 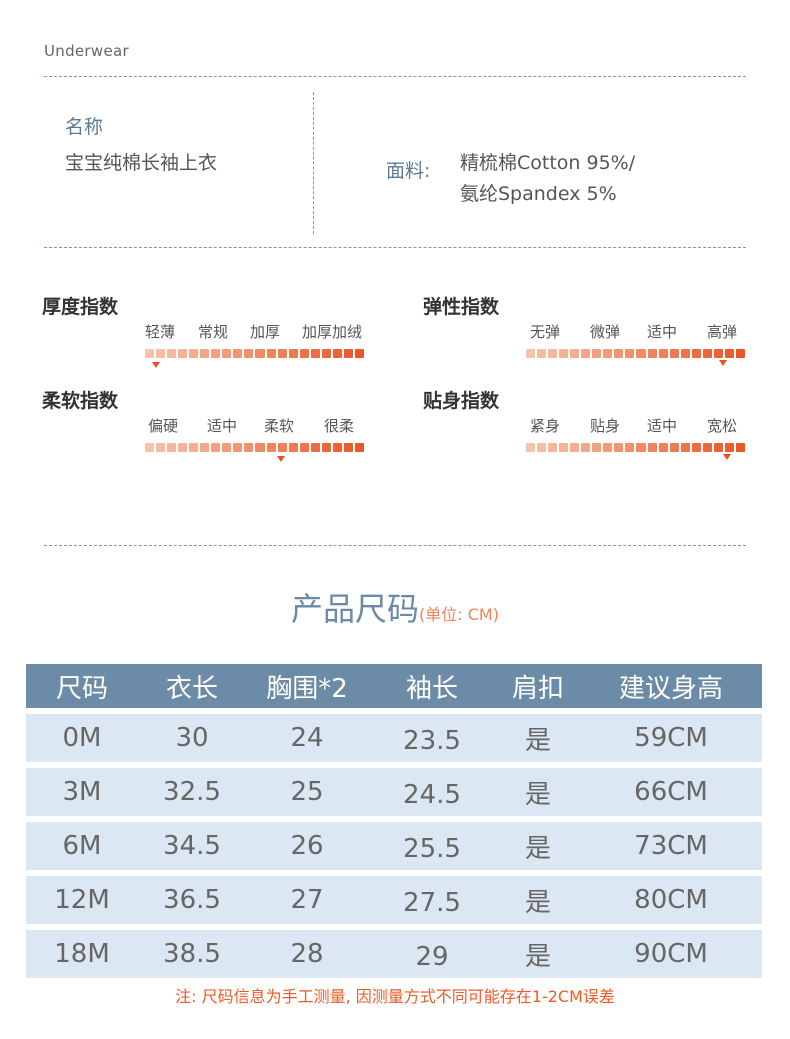 What do you see at coordinates (192, 954) in the screenshot?
I see `table-cell: 38.5` at bounding box center [192, 954].